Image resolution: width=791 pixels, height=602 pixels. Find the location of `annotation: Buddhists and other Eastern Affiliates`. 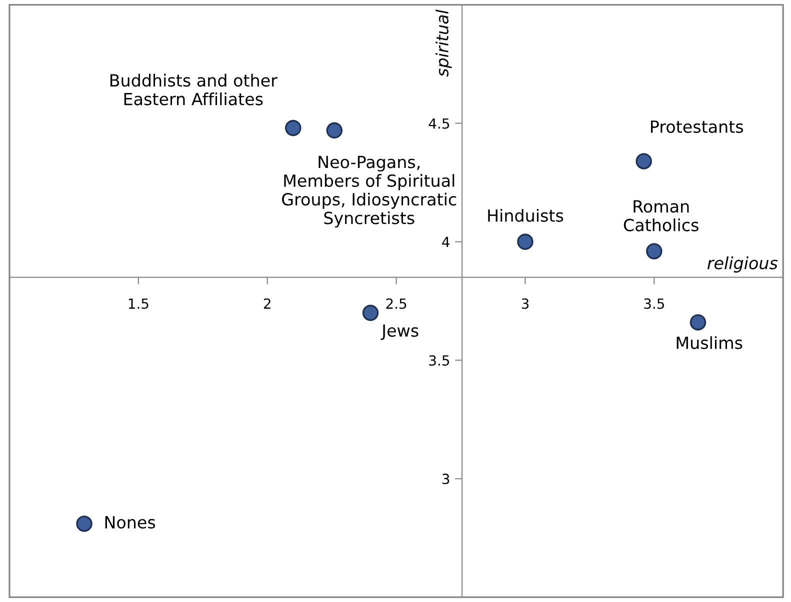

annotation: Buddhists and other Eastern Affiliates is located at coordinates (194, 90).